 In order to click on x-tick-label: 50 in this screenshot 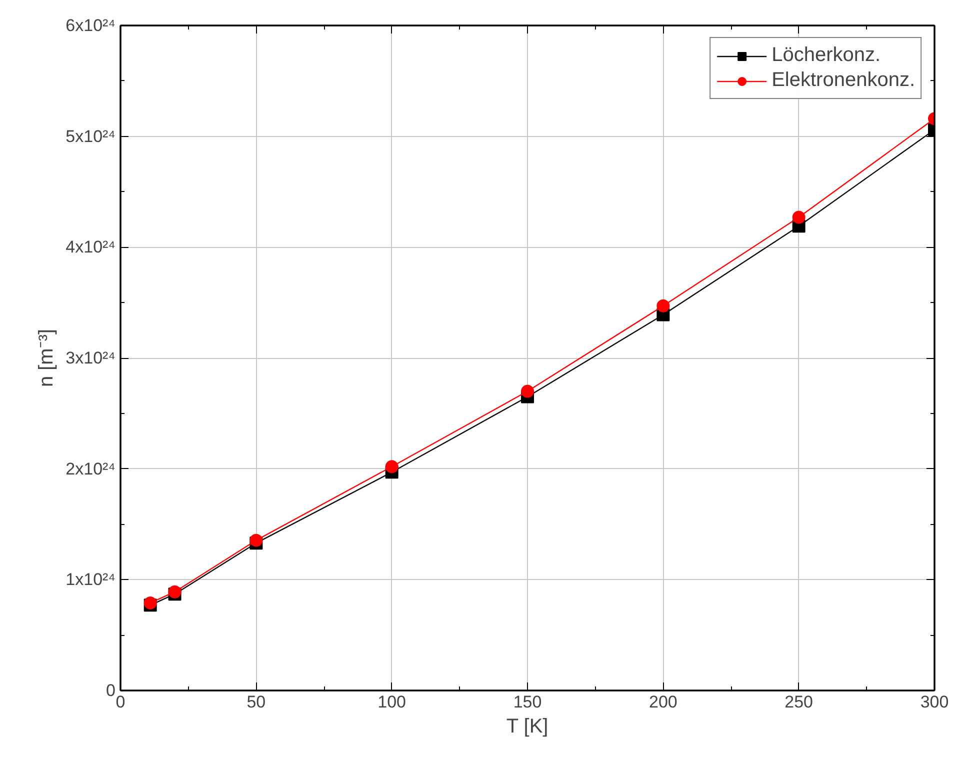, I will do `click(256, 702)`.